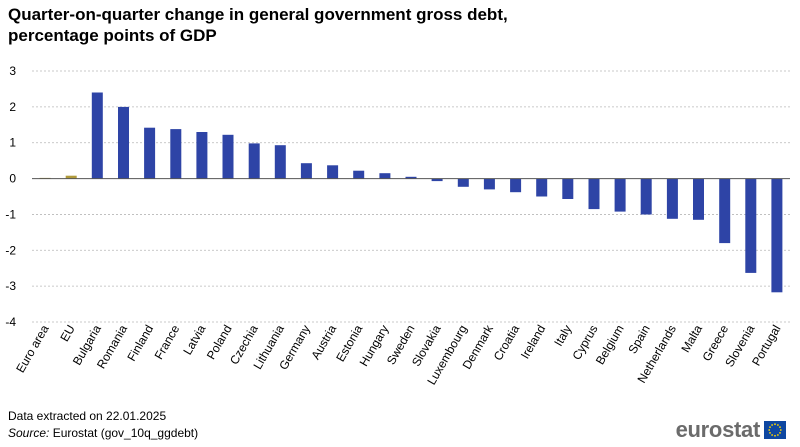  Describe the element at coordinates (87, 416) in the screenshot. I see `data-extracted-note: Data extracted on 22.01.2025` at that location.